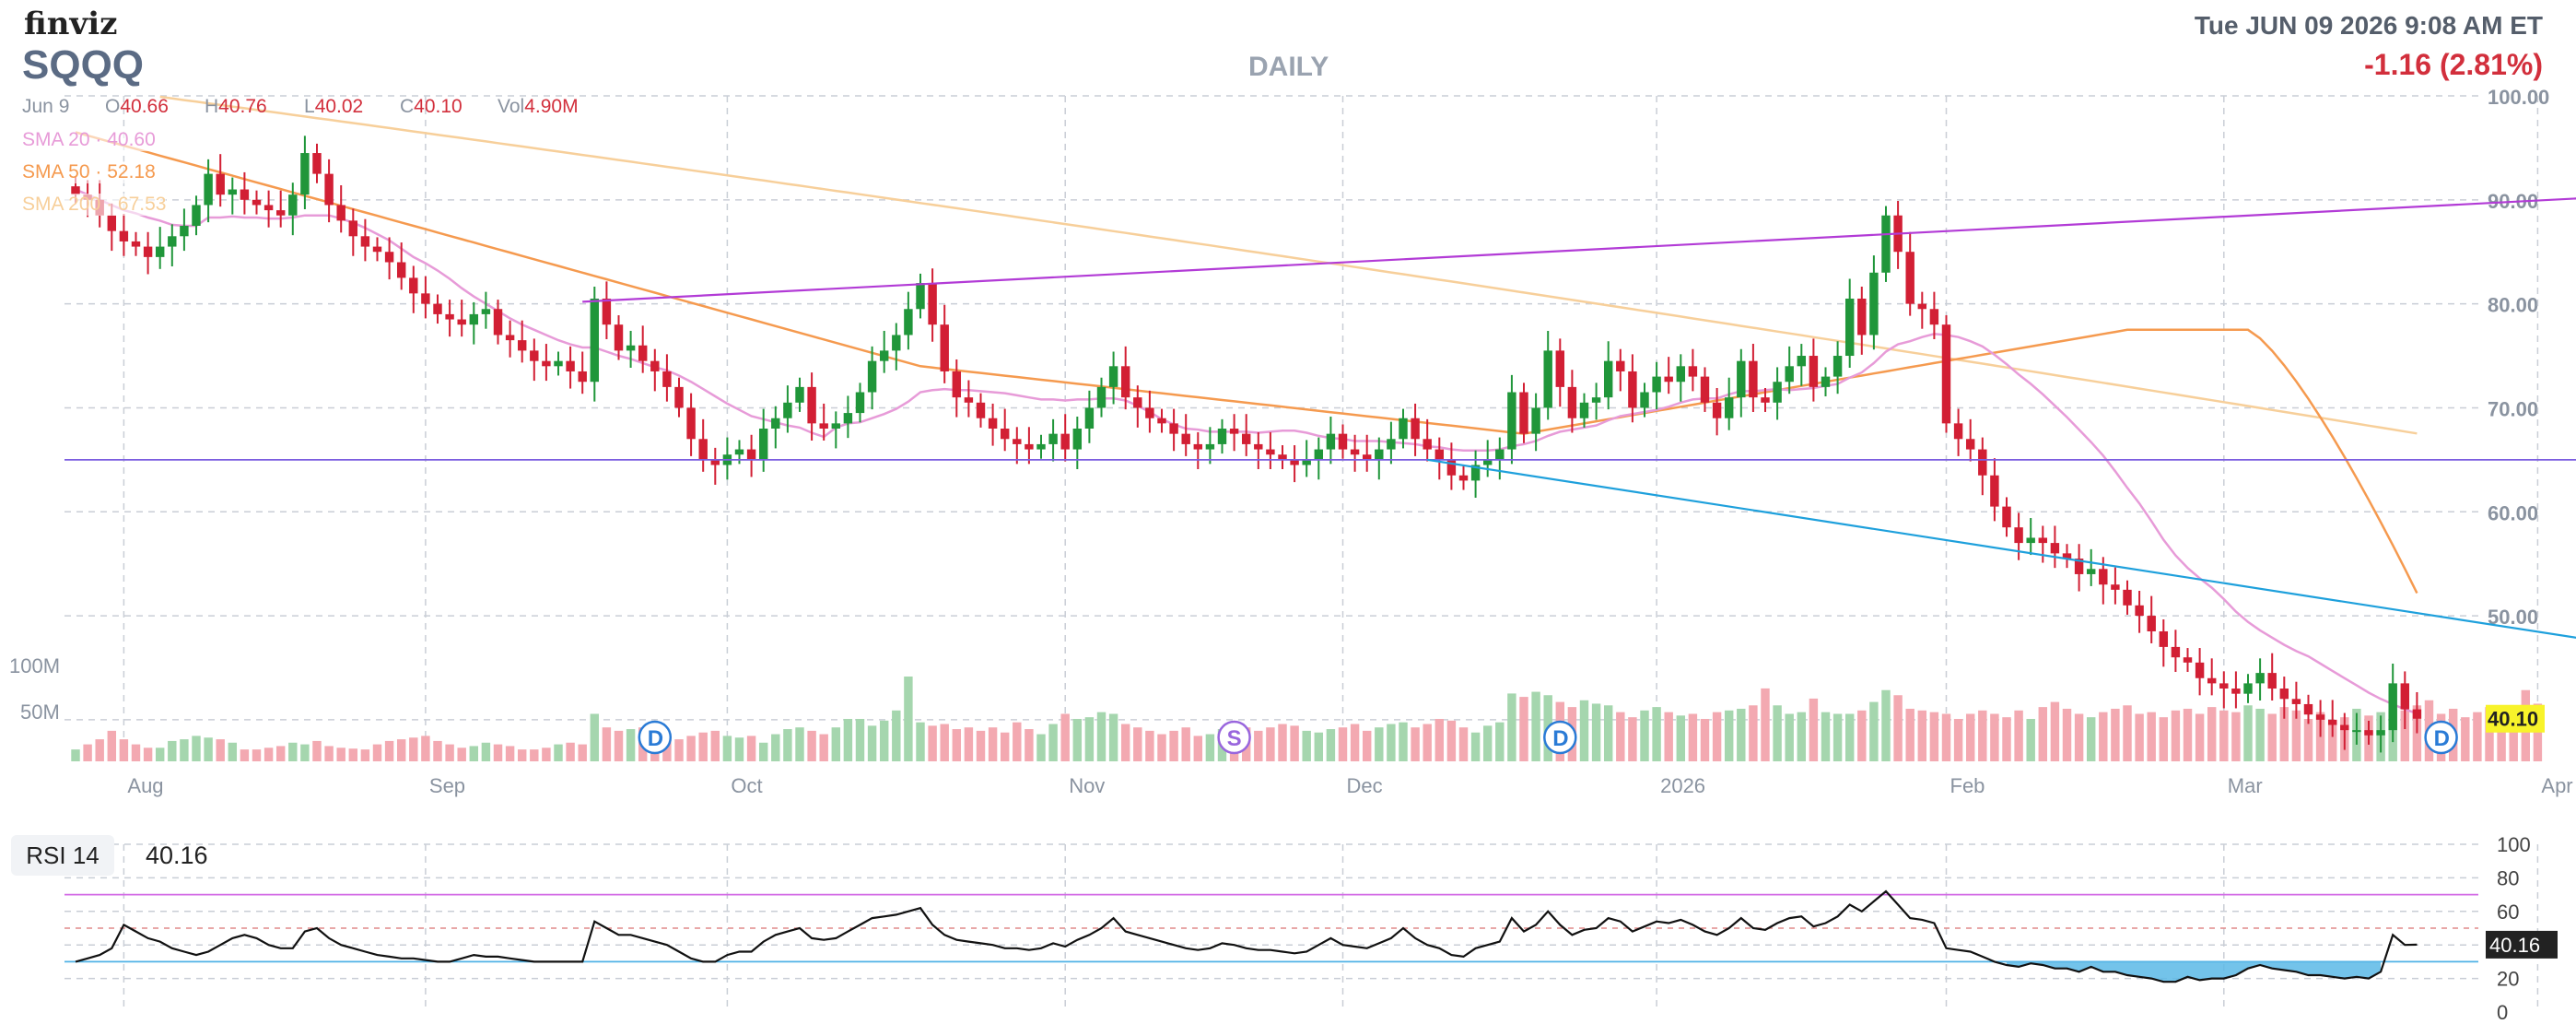 This screenshot has width=2576, height=1036. Describe the element at coordinates (71, 24) in the screenshot. I see `finviz-logo: finviz` at that location.